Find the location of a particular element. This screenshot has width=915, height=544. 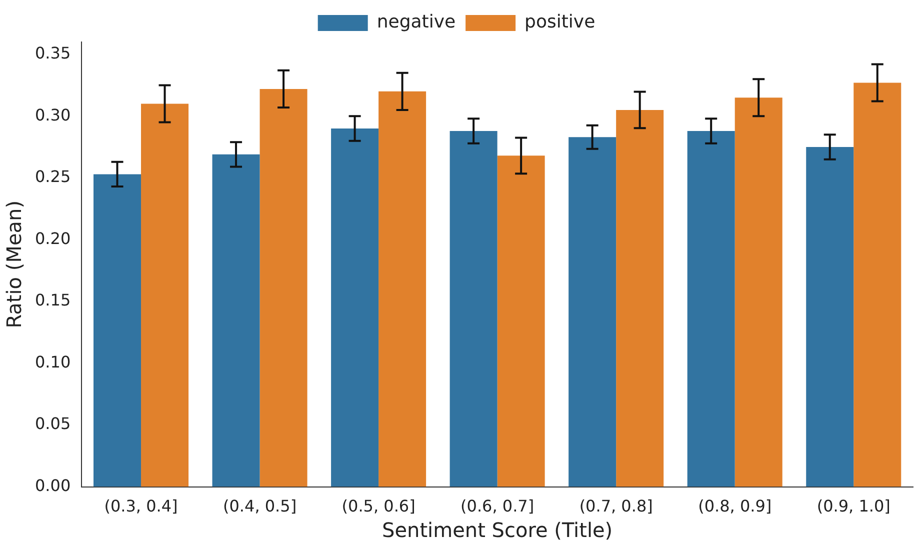

x-tick-label: (0.5, 0.6] is located at coordinates (379, 506).